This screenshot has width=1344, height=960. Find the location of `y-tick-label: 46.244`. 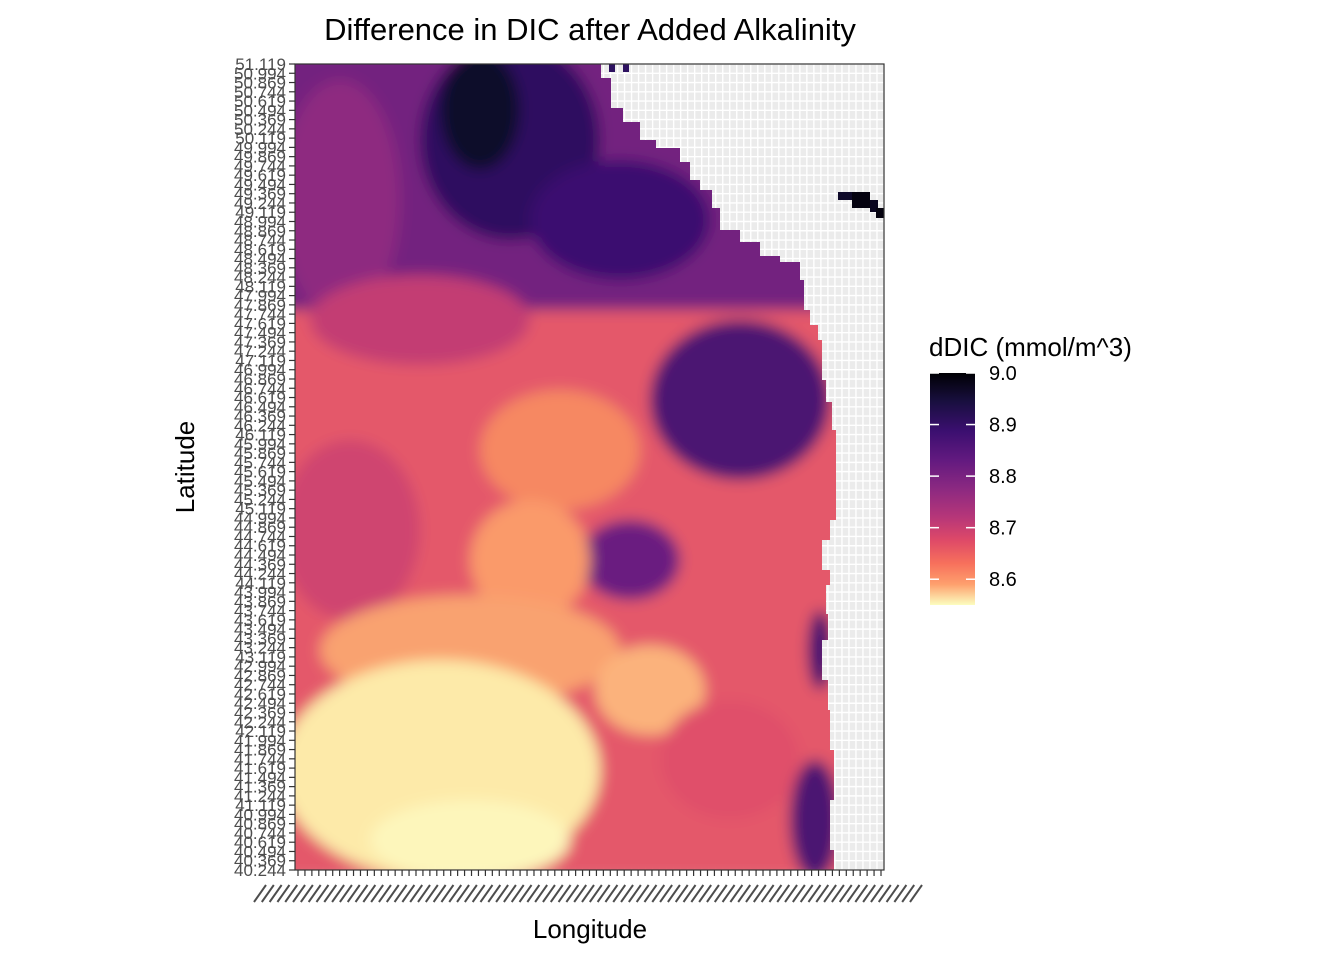

y-tick-label: 46.244 is located at coordinates (260, 425).